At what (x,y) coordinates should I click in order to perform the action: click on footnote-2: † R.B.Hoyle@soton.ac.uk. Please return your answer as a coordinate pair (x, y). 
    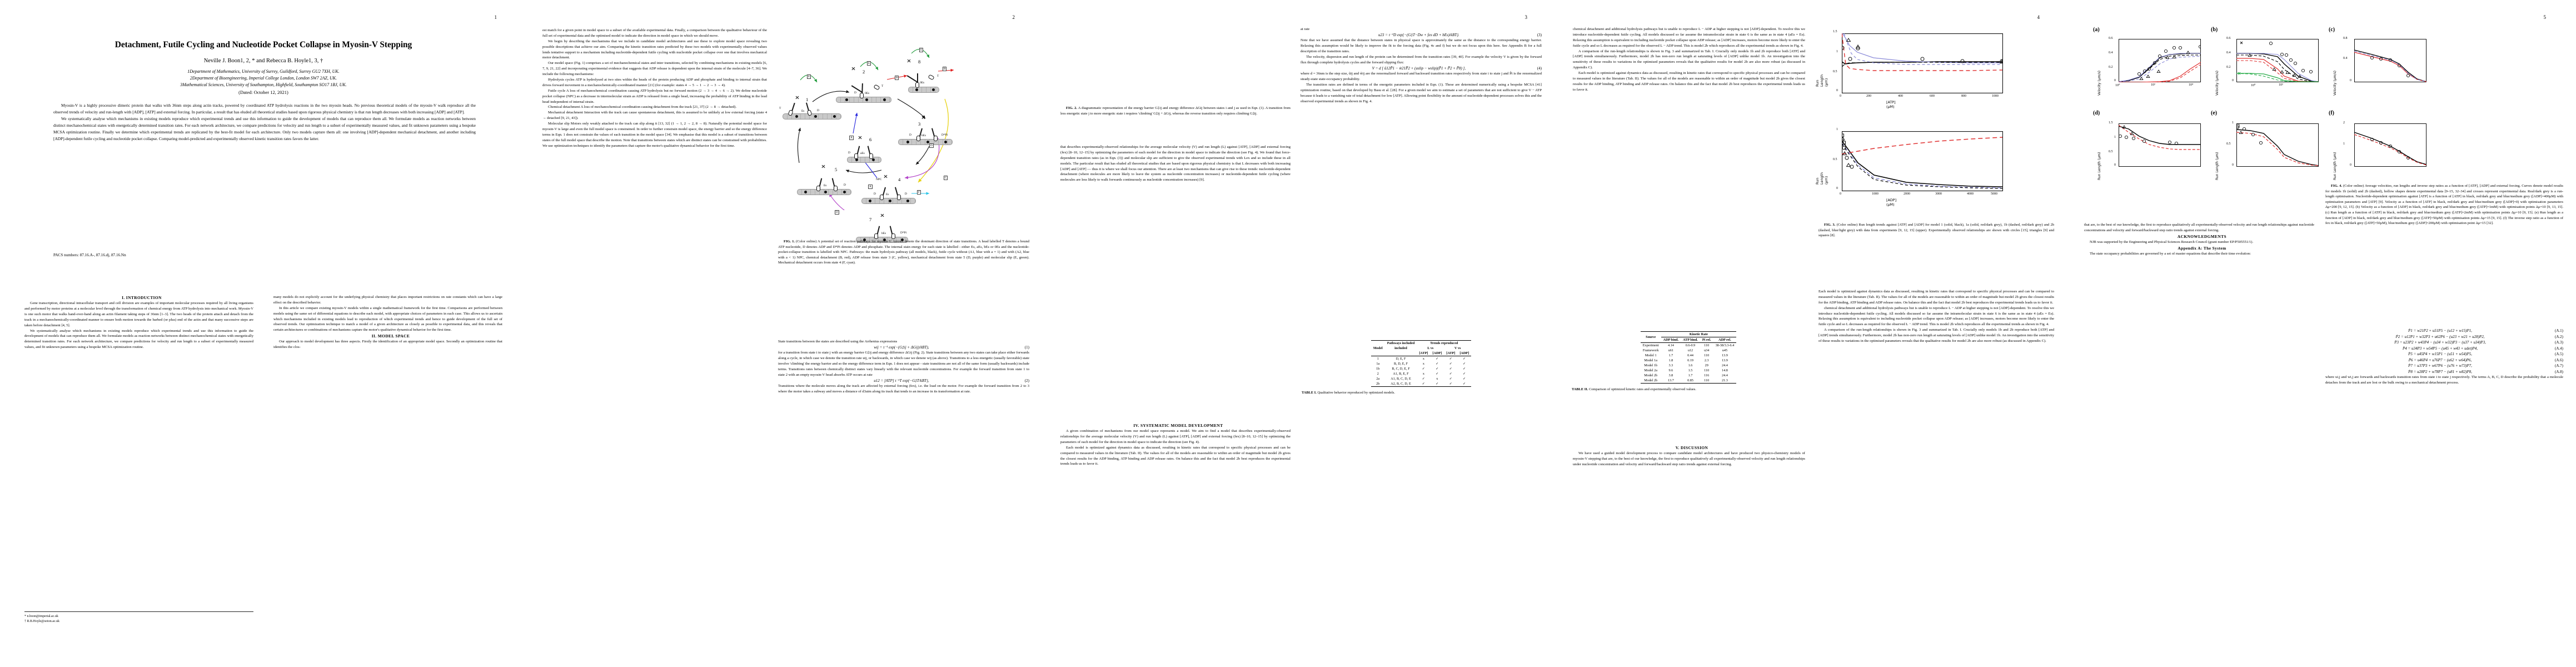
    Looking at the image, I should click on (42, 621).